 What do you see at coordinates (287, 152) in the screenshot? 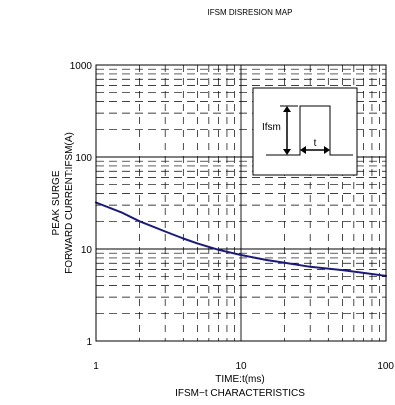
I see `ifsm-arrow-down-head` at bounding box center [287, 152].